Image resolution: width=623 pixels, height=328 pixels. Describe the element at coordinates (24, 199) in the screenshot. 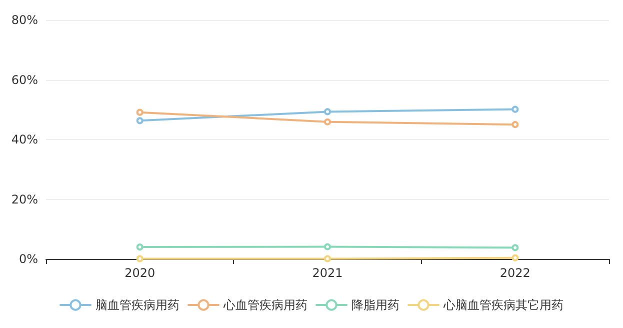

I see `y-tick-label: 20%` at that location.